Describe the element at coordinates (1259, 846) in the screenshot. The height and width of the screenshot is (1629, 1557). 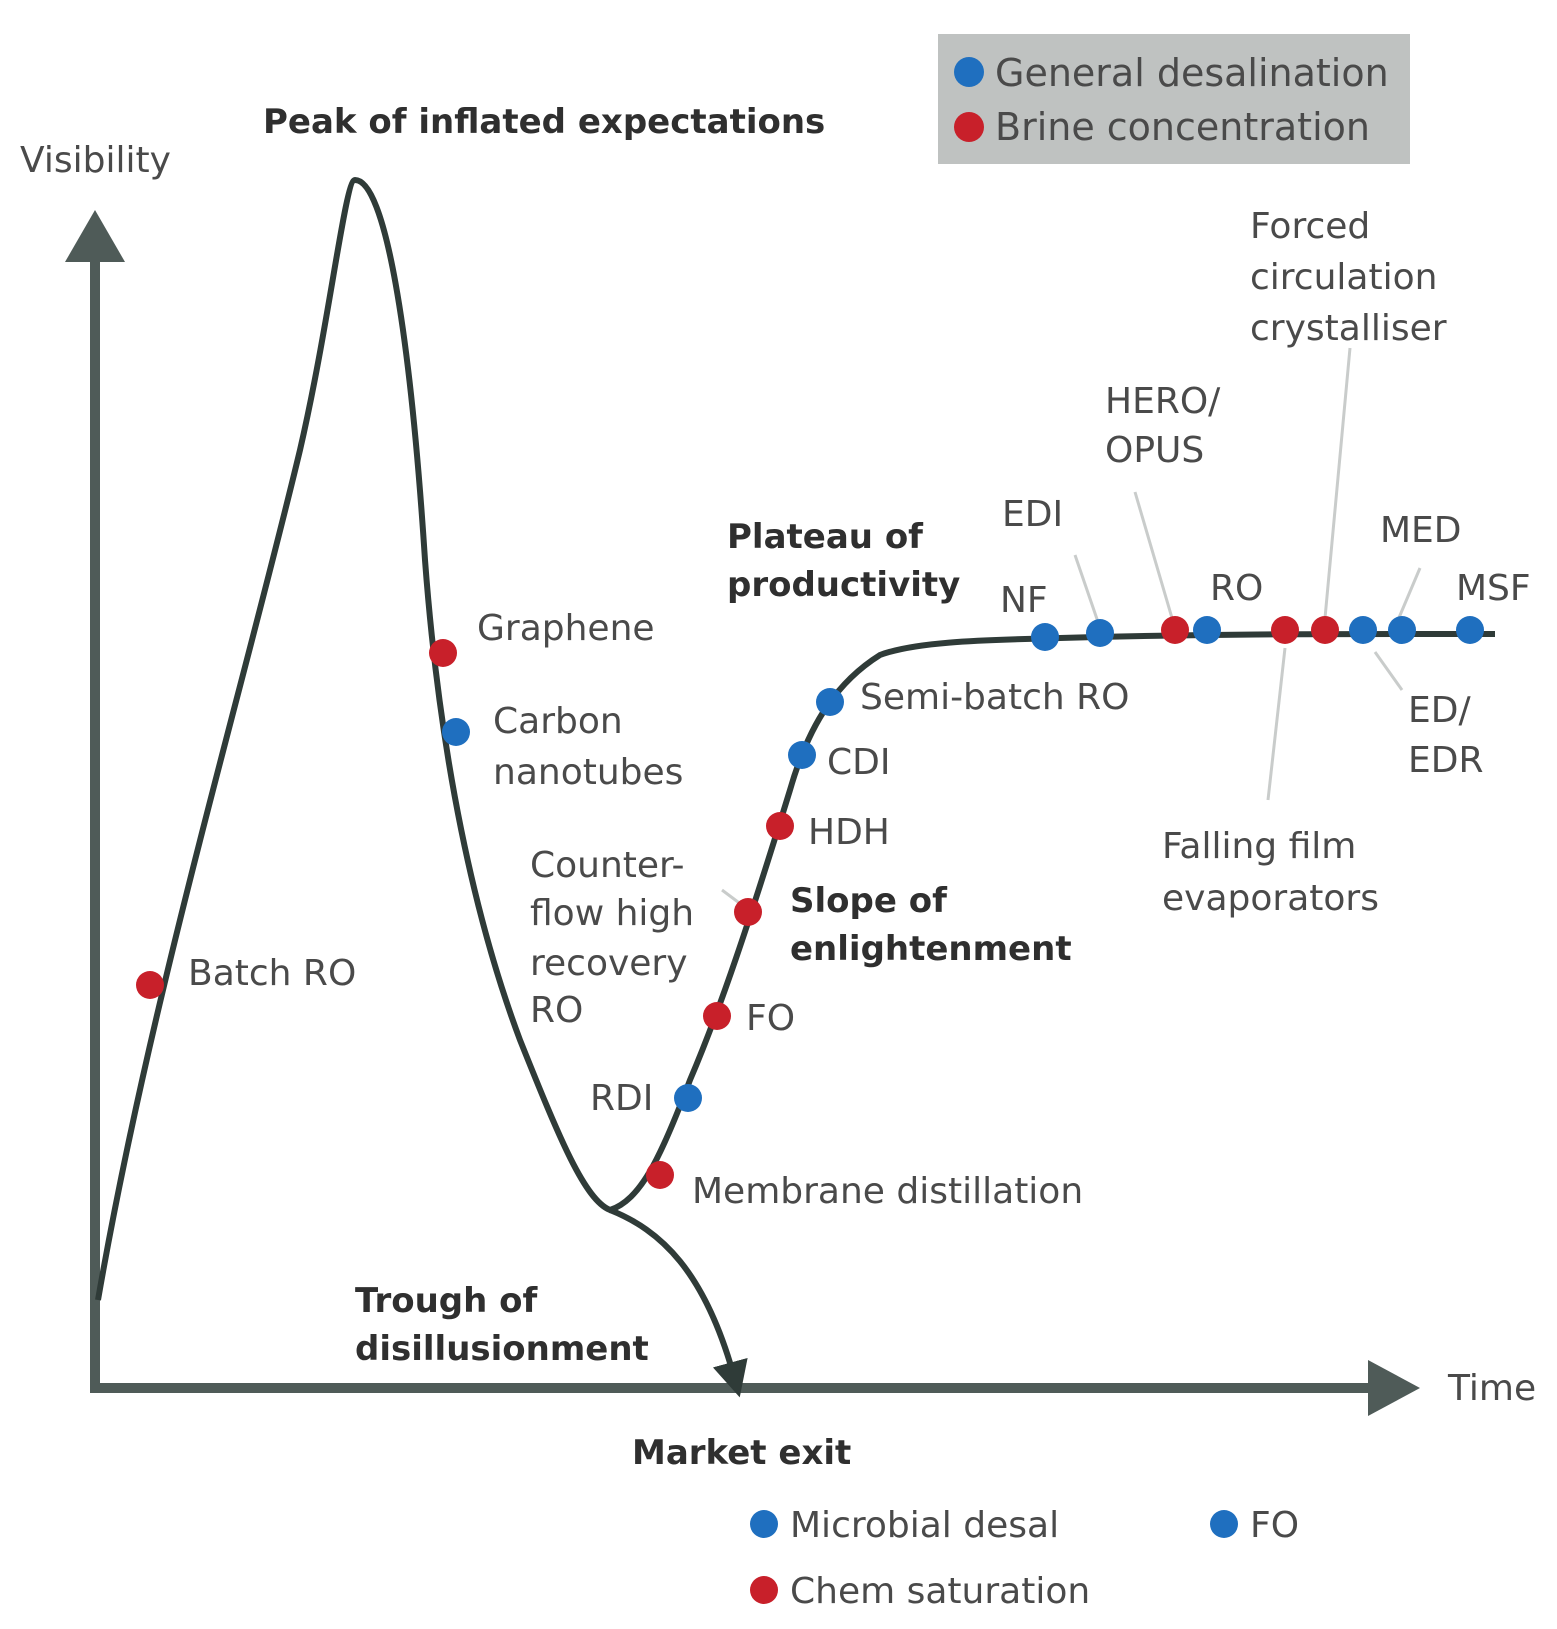
I see `label-falling-film-line1: Falling film` at that location.